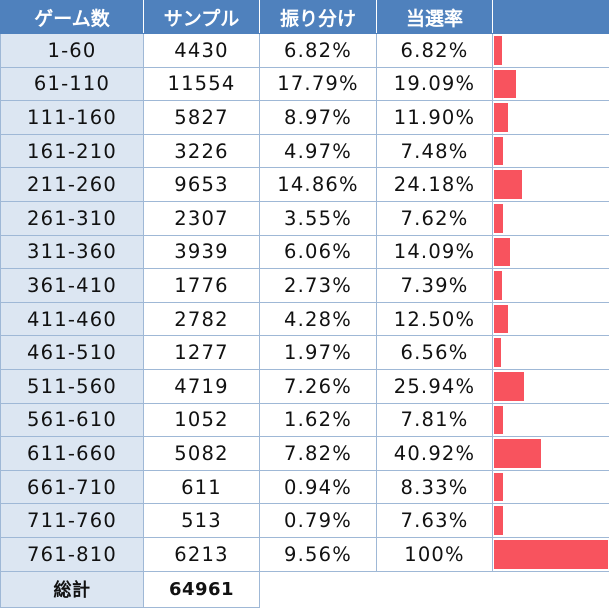 This screenshot has height=609, width=609. Describe the element at coordinates (434, 520) in the screenshot. I see `win-rate-cell: 7.63%` at that location.